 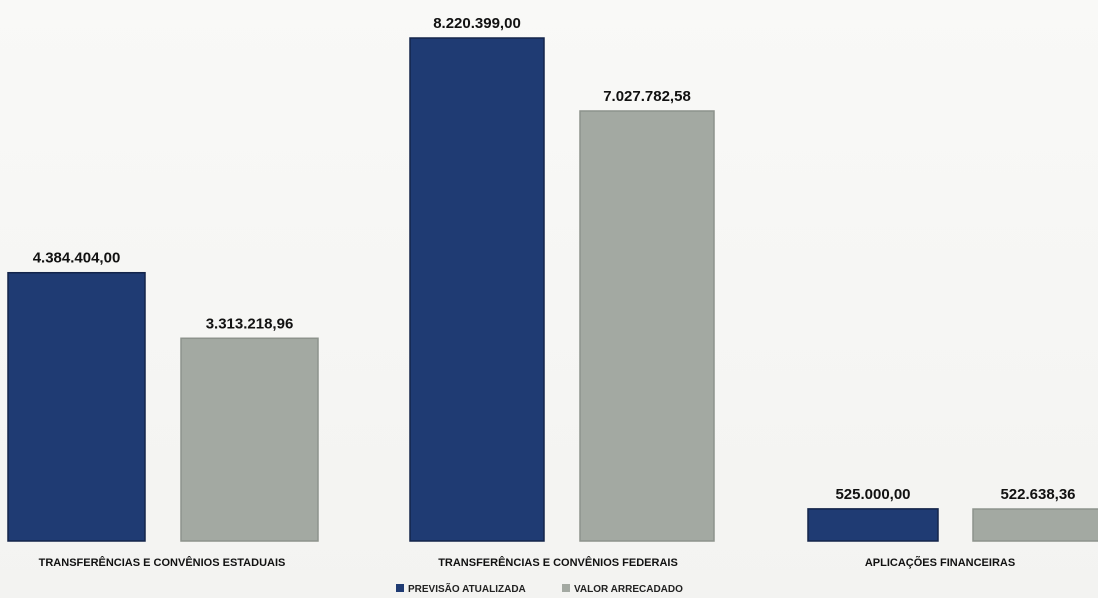 What do you see at coordinates (77, 258) in the screenshot?
I see `data-label-previsao-0: 4.384.404,00` at bounding box center [77, 258].